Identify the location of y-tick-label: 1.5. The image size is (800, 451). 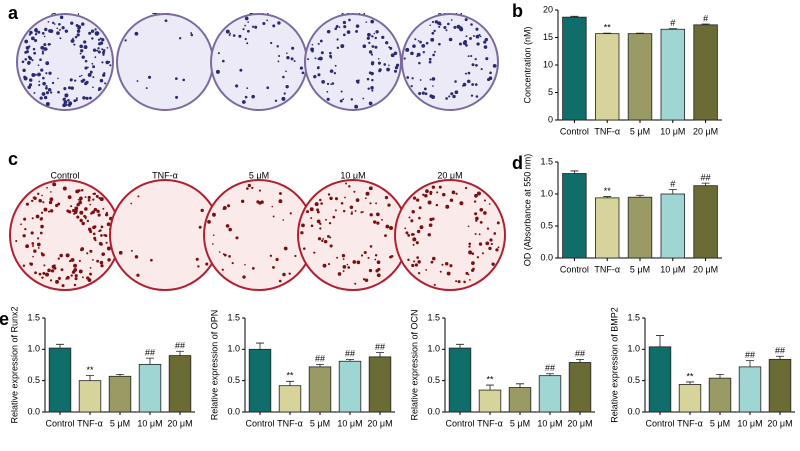
(633, 317).